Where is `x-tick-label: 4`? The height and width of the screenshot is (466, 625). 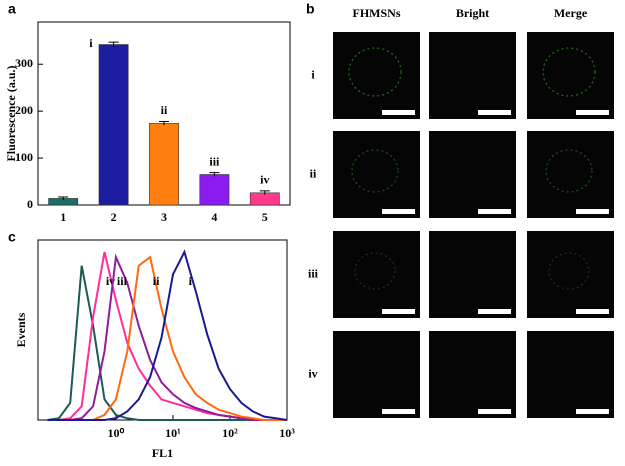 x-tick-label: 4 is located at coordinates (214, 217).